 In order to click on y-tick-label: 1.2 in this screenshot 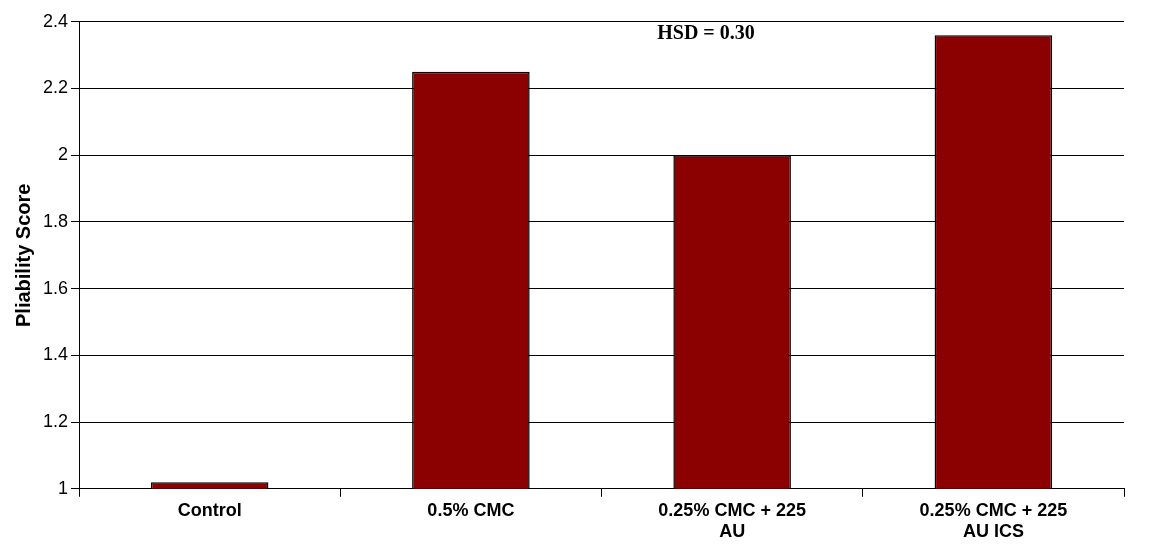, I will do `click(55, 421)`.